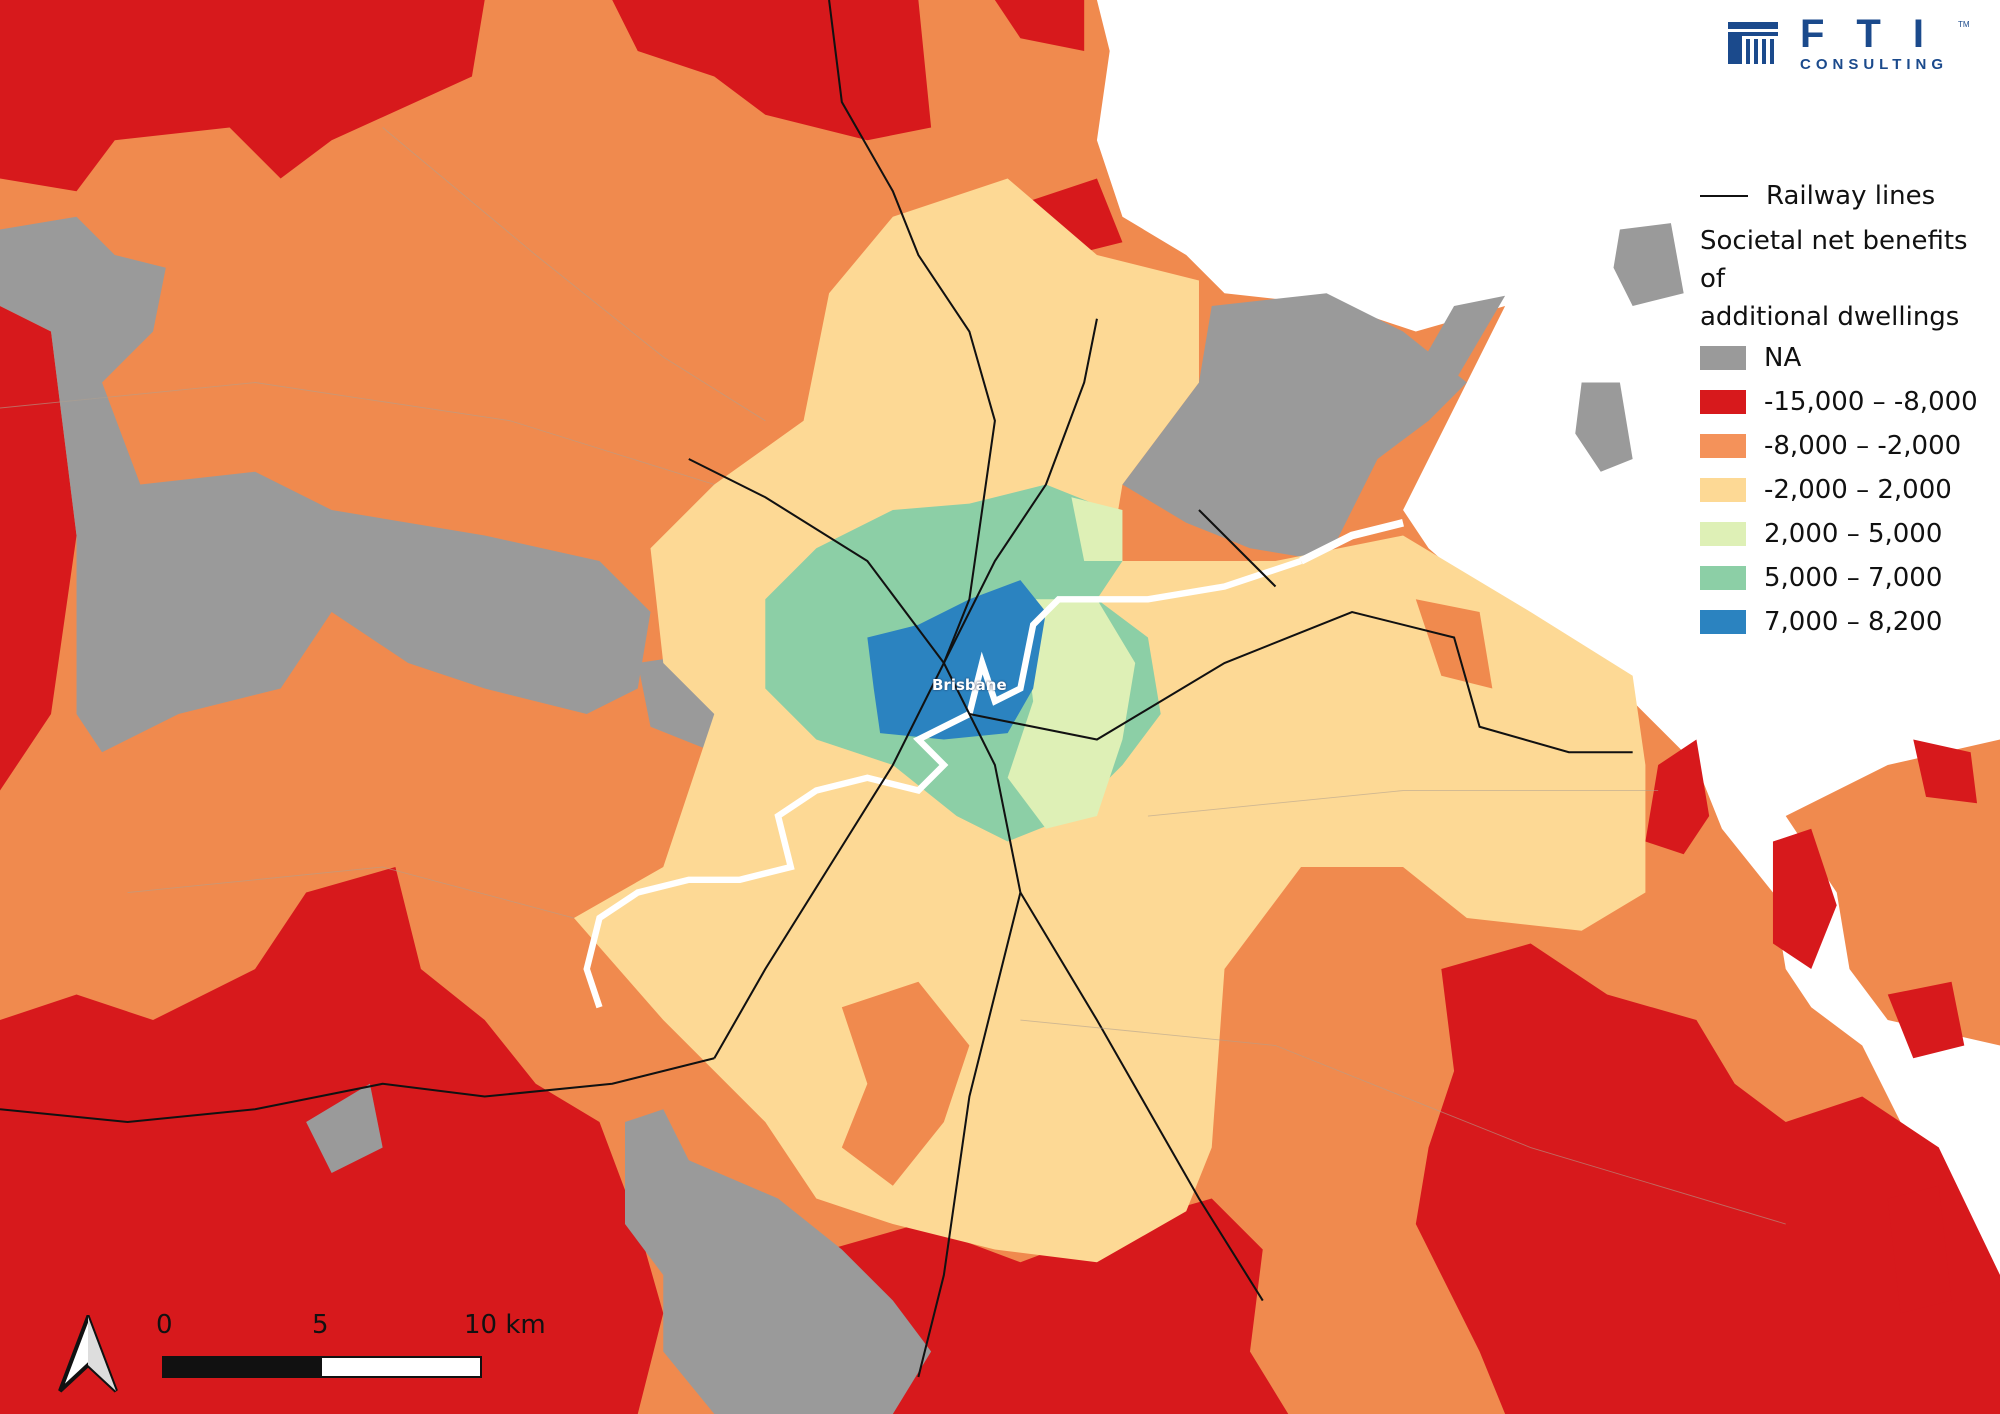 This screenshot has height=1414, width=2000. Describe the element at coordinates (320, 1325) in the screenshot. I see `scale-label-5: 5` at that location.